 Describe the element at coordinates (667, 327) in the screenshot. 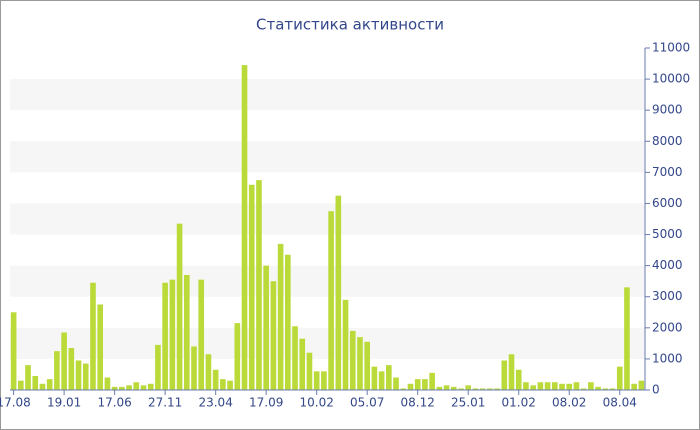

I see `y-tick-label: 2000` at that location.